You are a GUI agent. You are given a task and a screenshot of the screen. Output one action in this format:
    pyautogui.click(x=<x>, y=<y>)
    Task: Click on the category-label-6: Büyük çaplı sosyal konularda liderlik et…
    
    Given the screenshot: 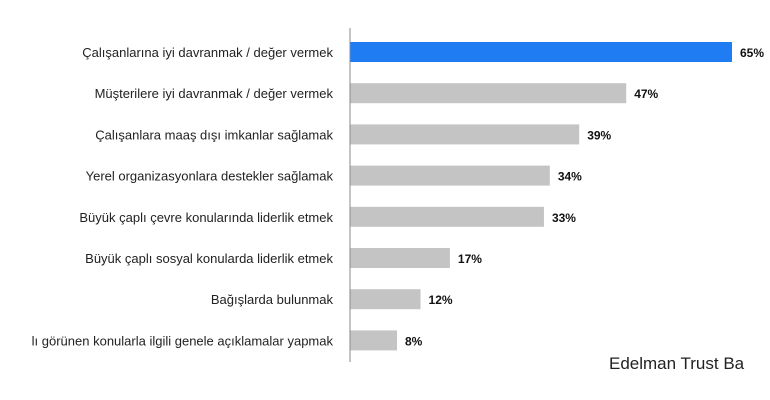 What is the action you would take?
    pyautogui.click(x=209, y=258)
    